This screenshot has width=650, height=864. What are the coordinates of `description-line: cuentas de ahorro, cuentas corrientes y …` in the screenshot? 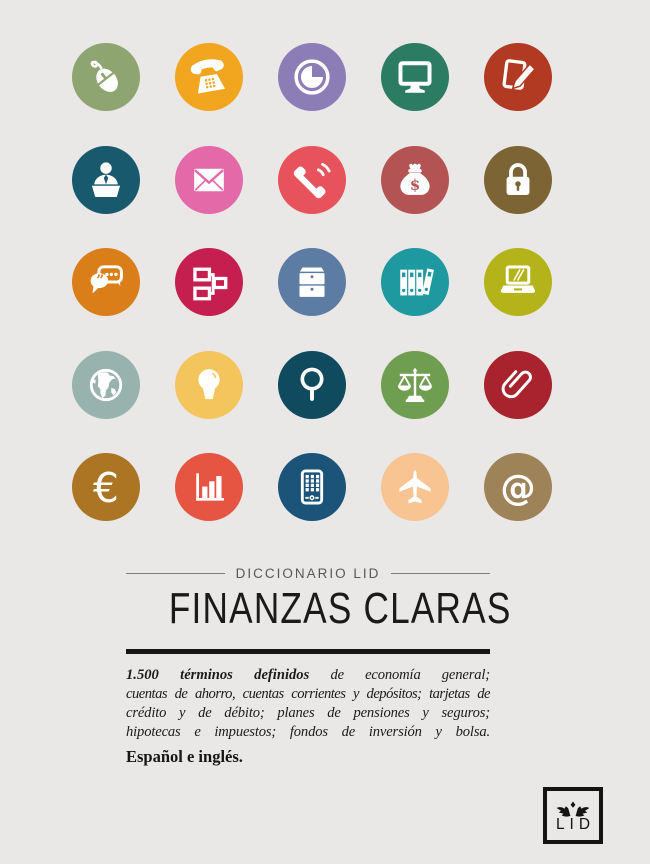 It's located at (308, 694).